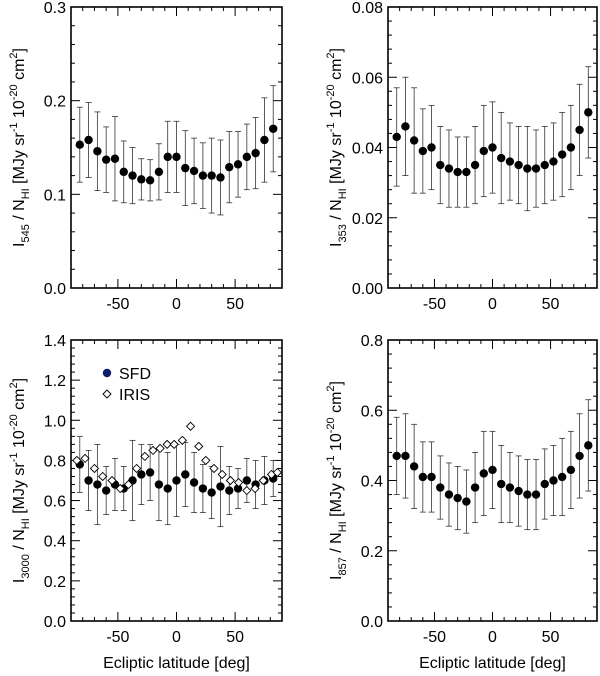  I want to click on y-axis-label-part: HI, so click(26, 523).